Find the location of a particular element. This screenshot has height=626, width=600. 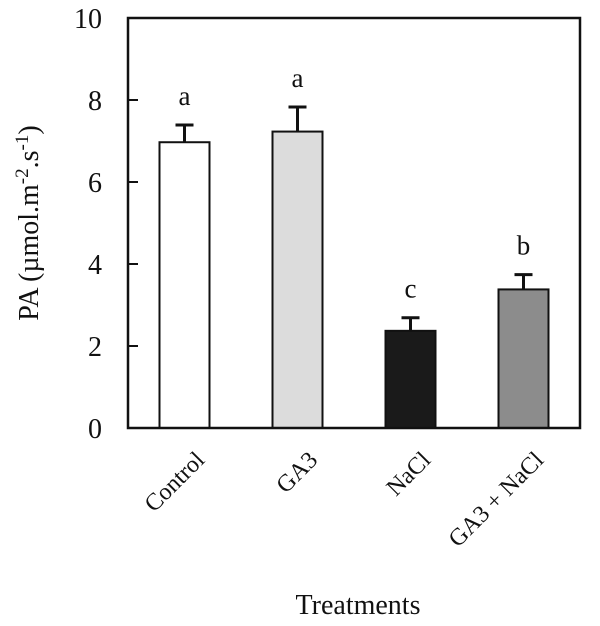

y-tick-label-3: 6 is located at coordinates (95, 183).